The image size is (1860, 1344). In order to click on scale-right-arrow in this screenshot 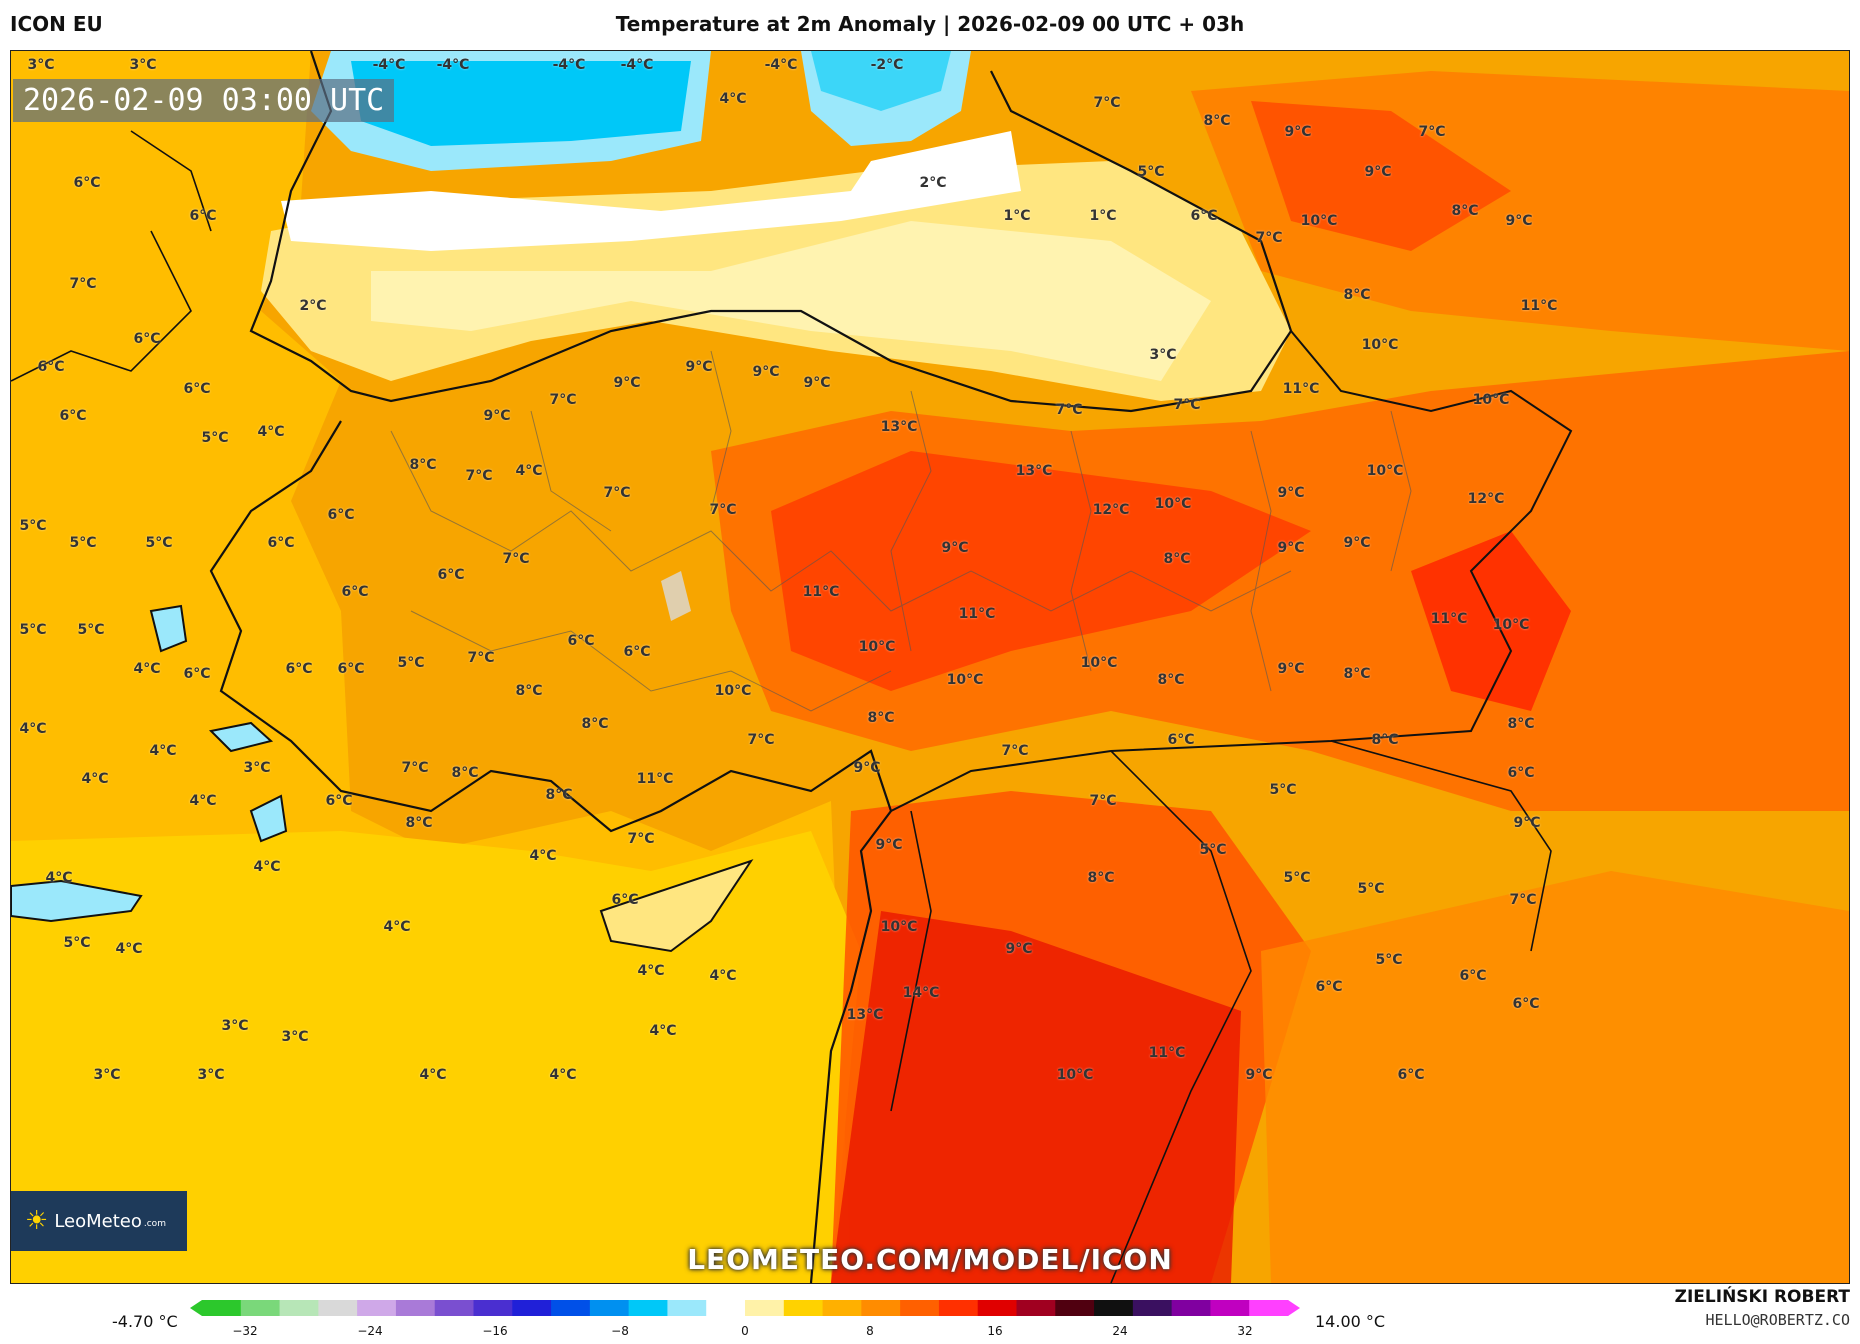, I will do `click(1294, 1308)`.